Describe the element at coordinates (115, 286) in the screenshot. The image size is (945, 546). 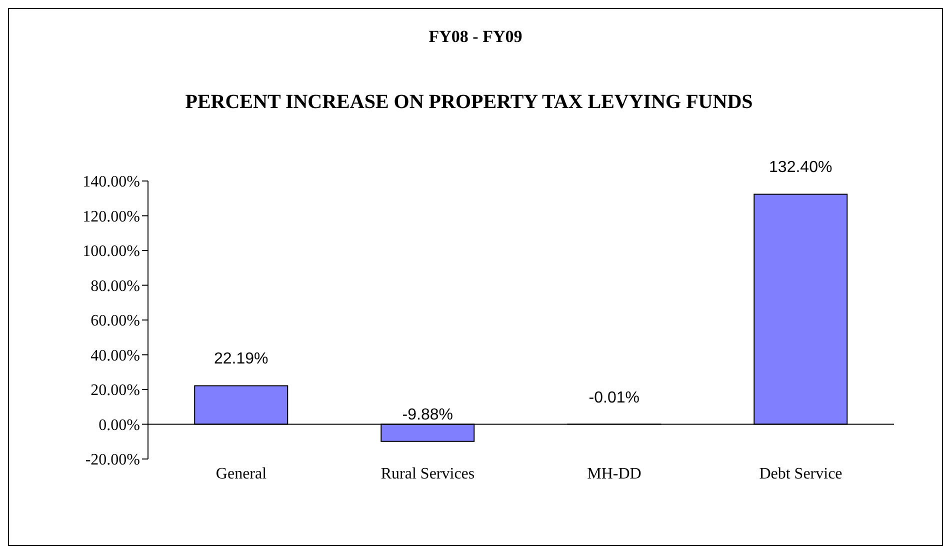
I see `y-tick-label: 80.00%` at that location.